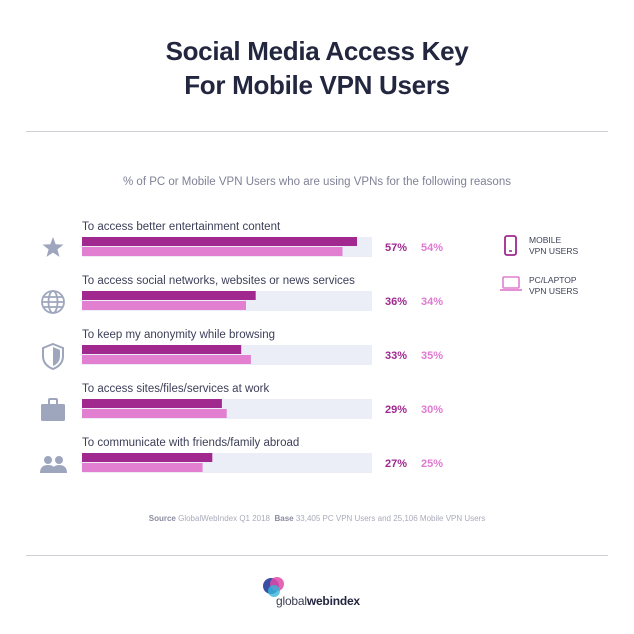  What do you see at coordinates (53, 356) in the screenshot?
I see `shield-icon` at bounding box center [53, 356].